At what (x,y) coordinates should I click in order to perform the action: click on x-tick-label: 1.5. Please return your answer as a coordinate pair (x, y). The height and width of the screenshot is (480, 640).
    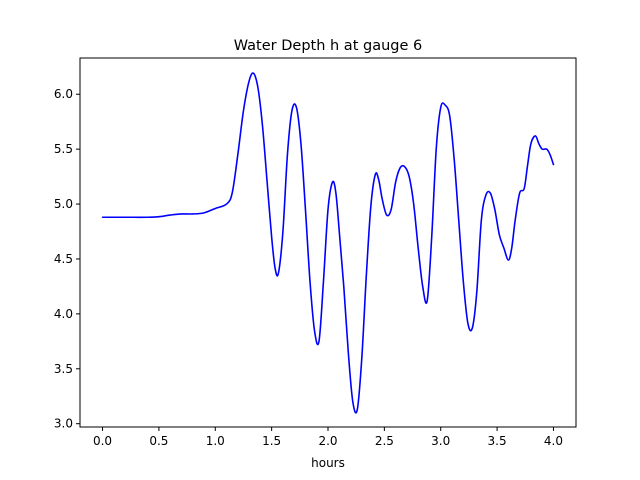
    Looking at the image, I should click on (271, 441).